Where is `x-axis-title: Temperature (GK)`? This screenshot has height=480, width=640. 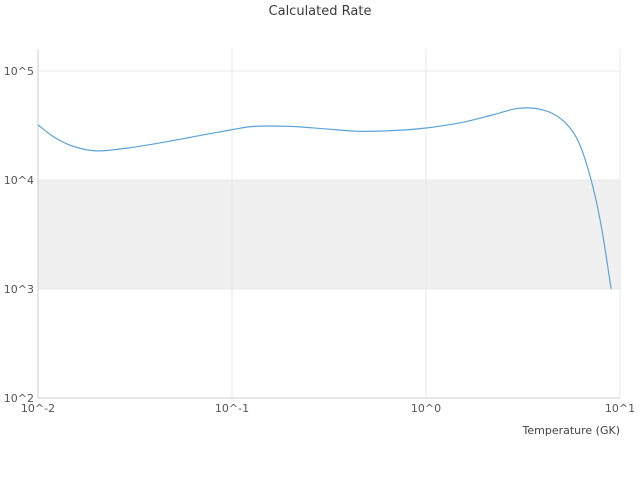
x-axis-title: Temperature (GK) is located at coordinates (571, 430).